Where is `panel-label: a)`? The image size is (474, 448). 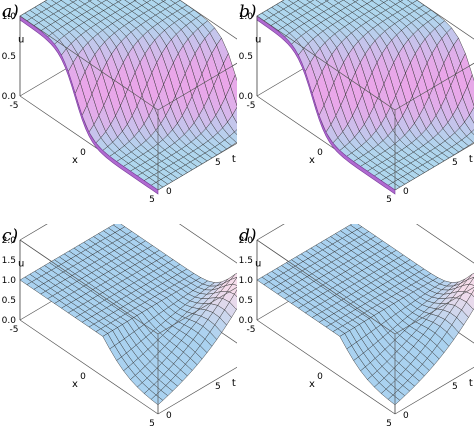
panel-label: a) is located at coordinates (10, 12).